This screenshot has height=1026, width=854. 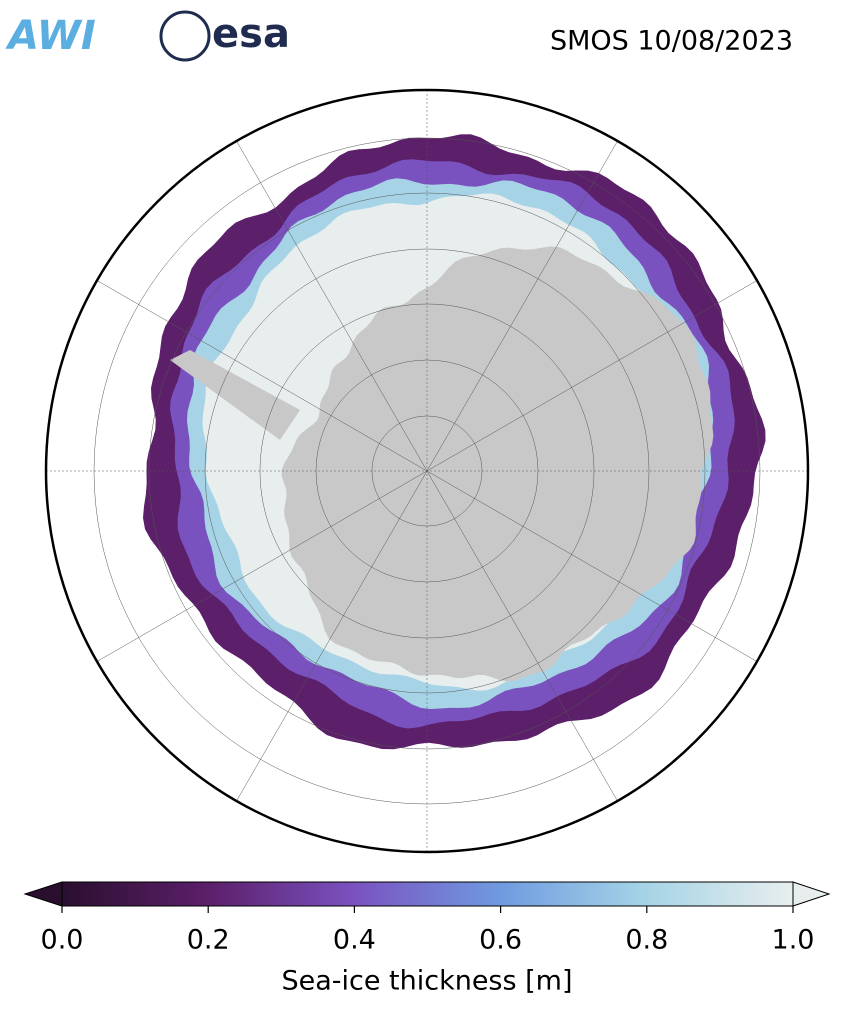 What do you see at coordinates (251, 34) in the screenshot?
I see `esa-logo: esa` at bounding box center [251, 34].